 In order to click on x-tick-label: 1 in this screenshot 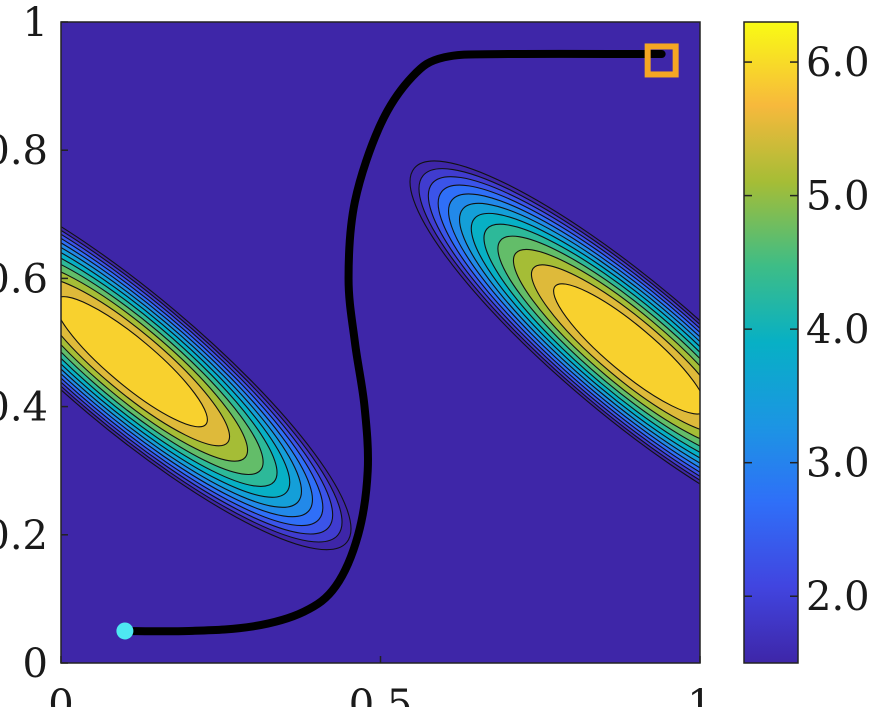, I will do `click(699, 694)`.